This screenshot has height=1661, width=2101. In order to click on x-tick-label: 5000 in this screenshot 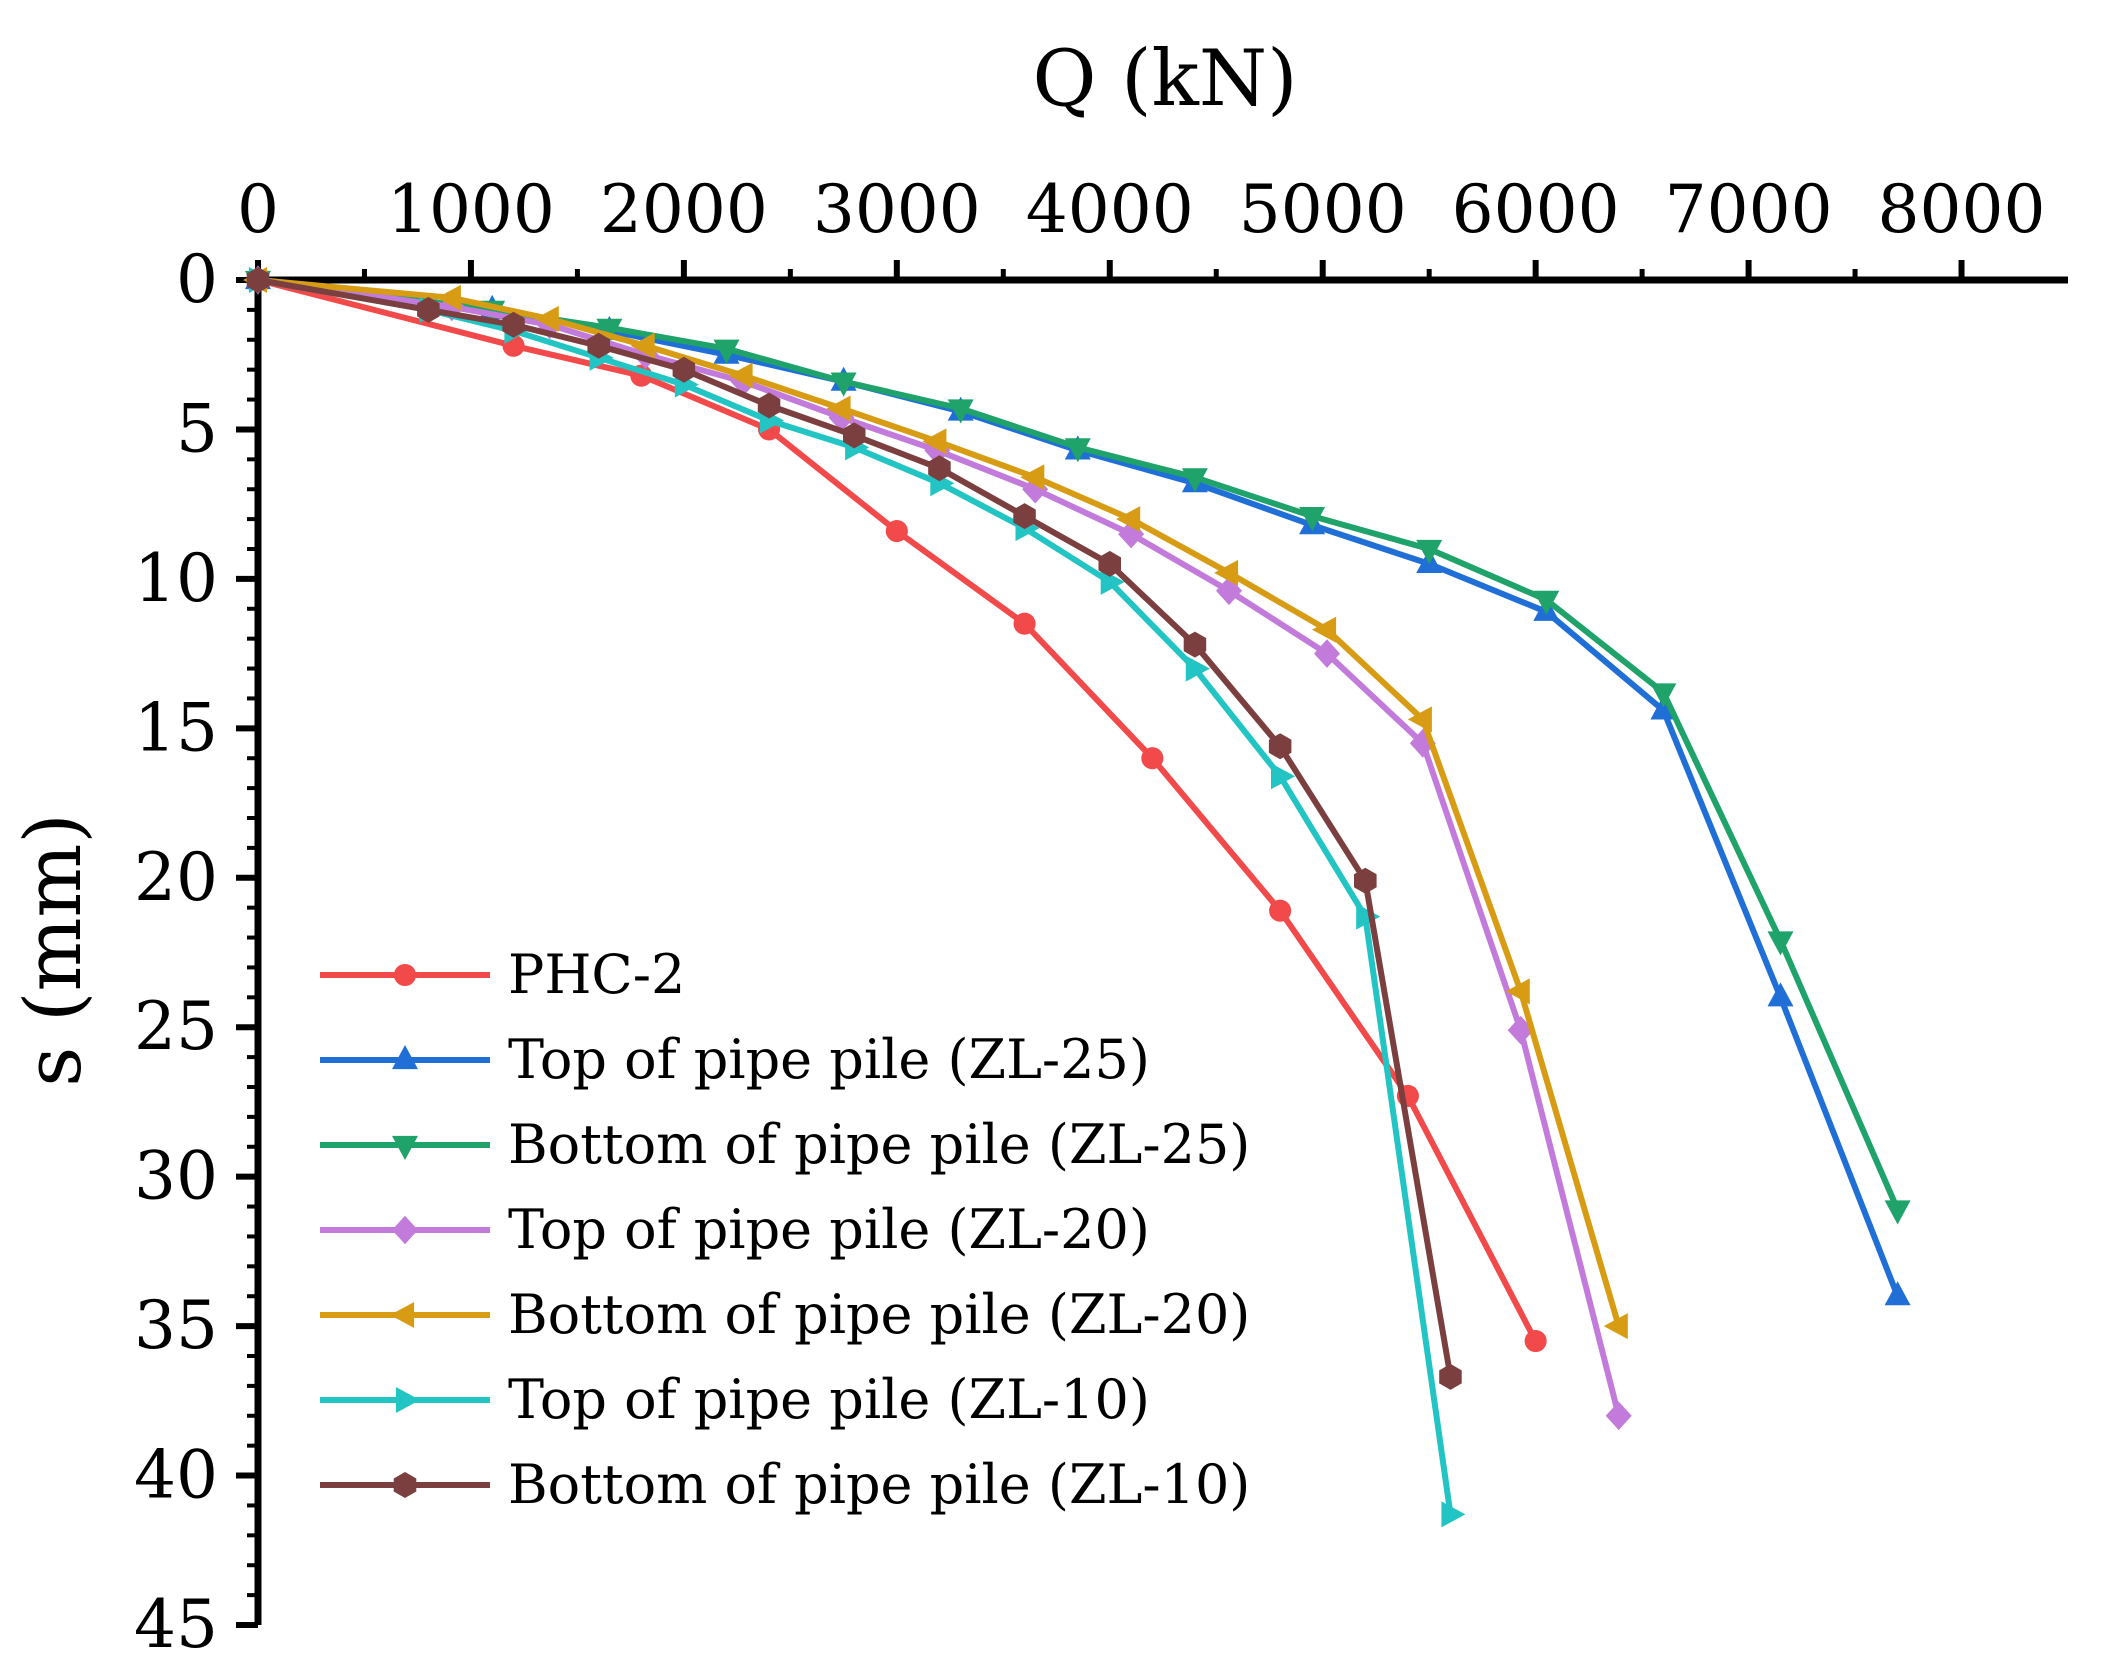, I will do `click(1323, 209)`.